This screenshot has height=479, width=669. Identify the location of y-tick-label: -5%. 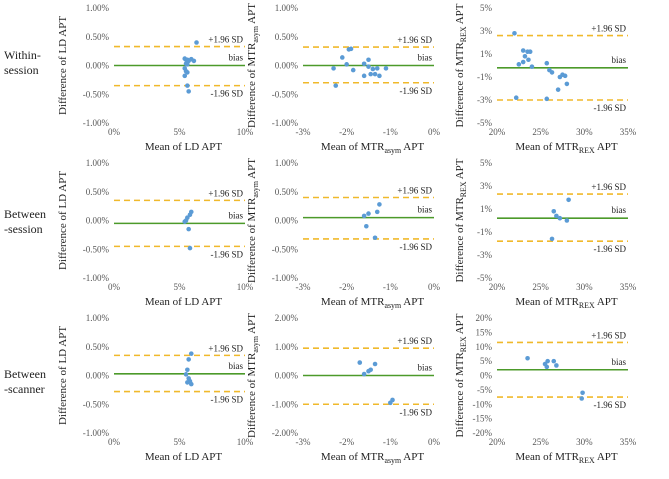
(484, 390).